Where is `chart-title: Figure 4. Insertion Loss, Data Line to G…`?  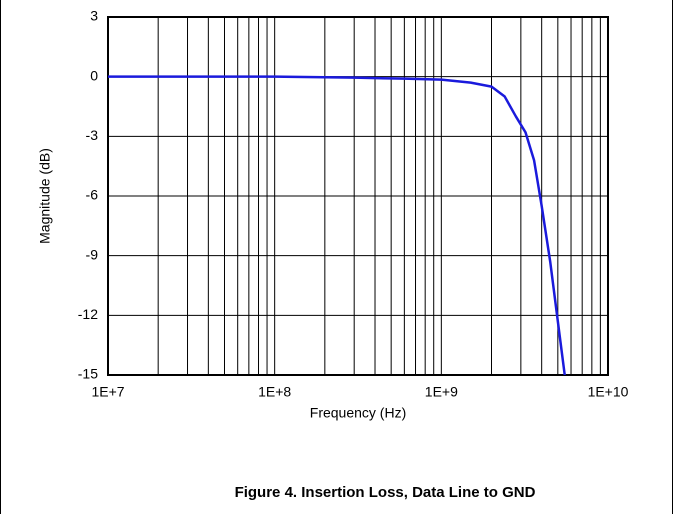 chart-title: Figure 4. Insertion Loss, Data Line to G… is located at coordinates (385, 492).